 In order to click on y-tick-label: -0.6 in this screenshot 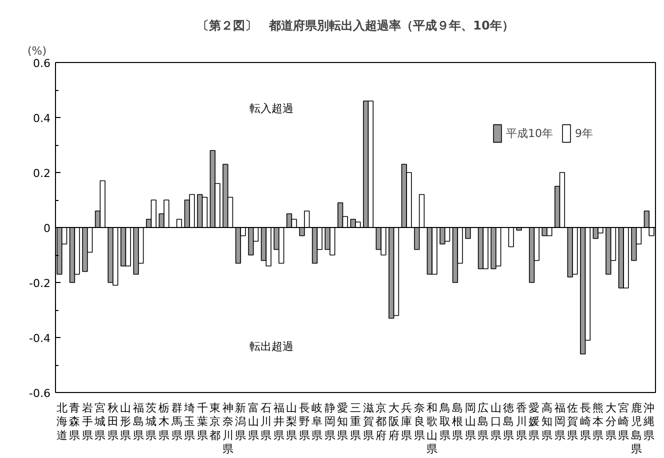, I will do `click(40, 393)`.